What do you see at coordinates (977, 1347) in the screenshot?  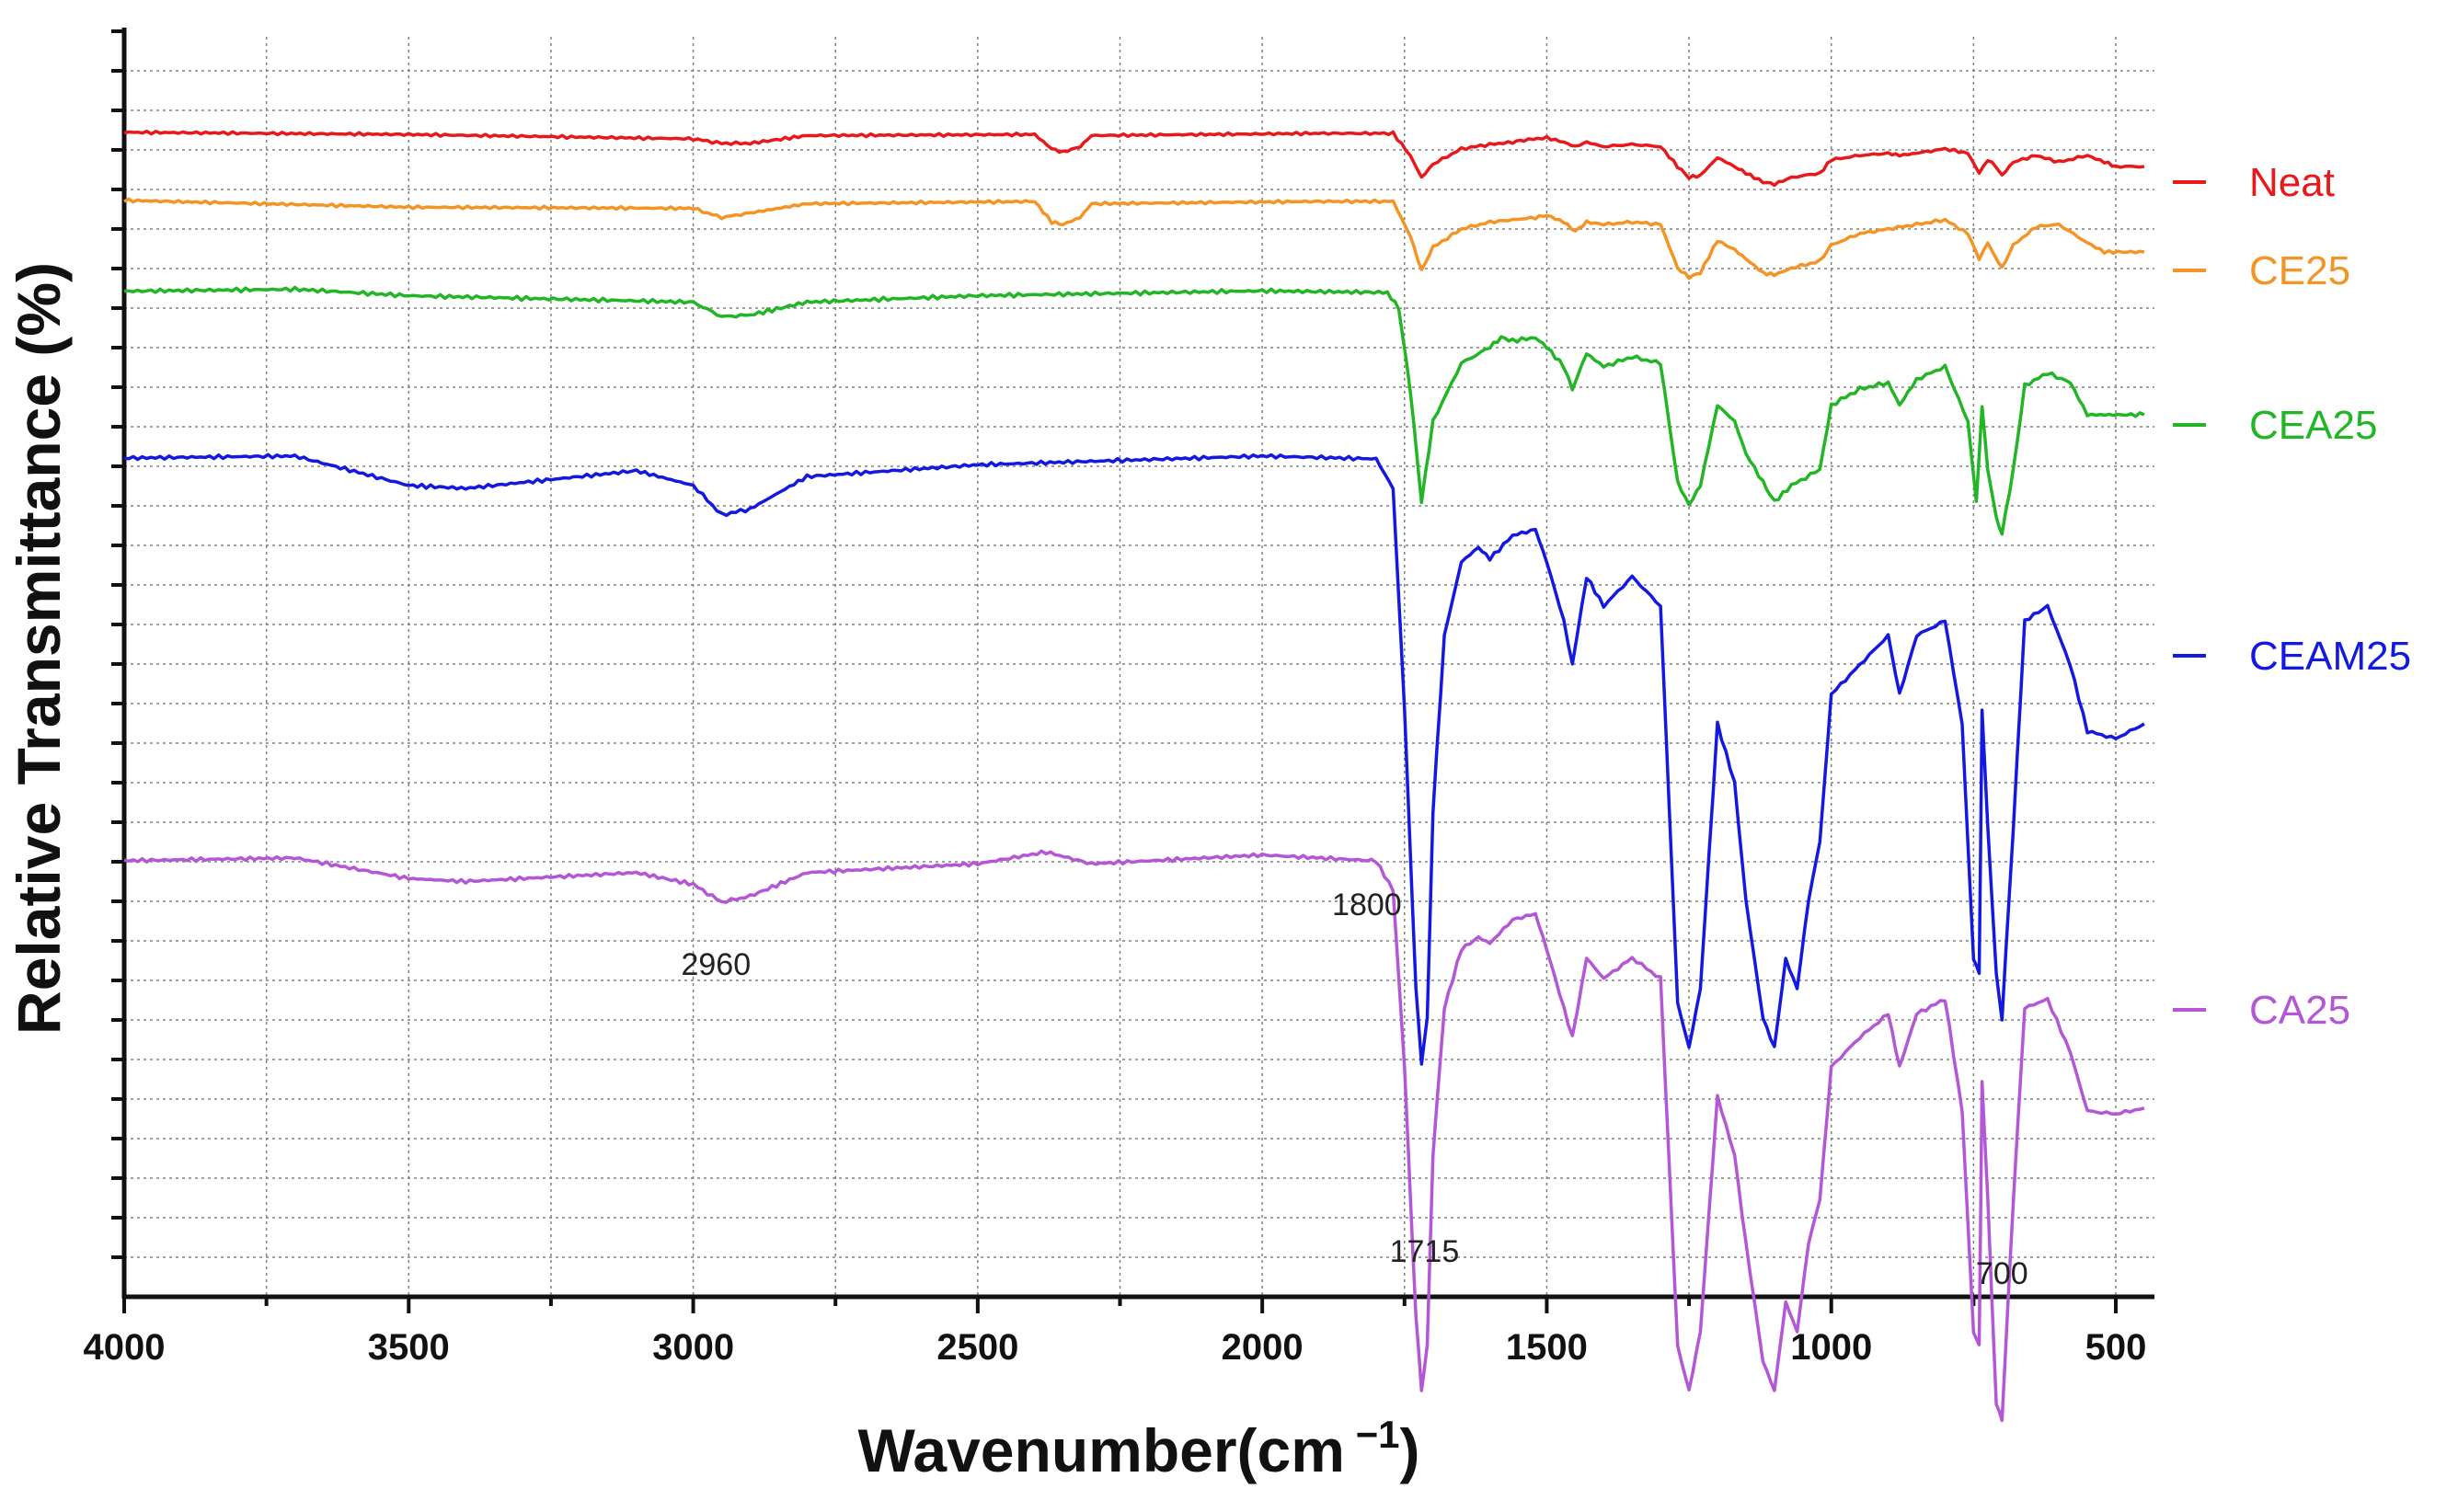 I see `x-tick-label: 2500` at bounding box center [977, 1347].